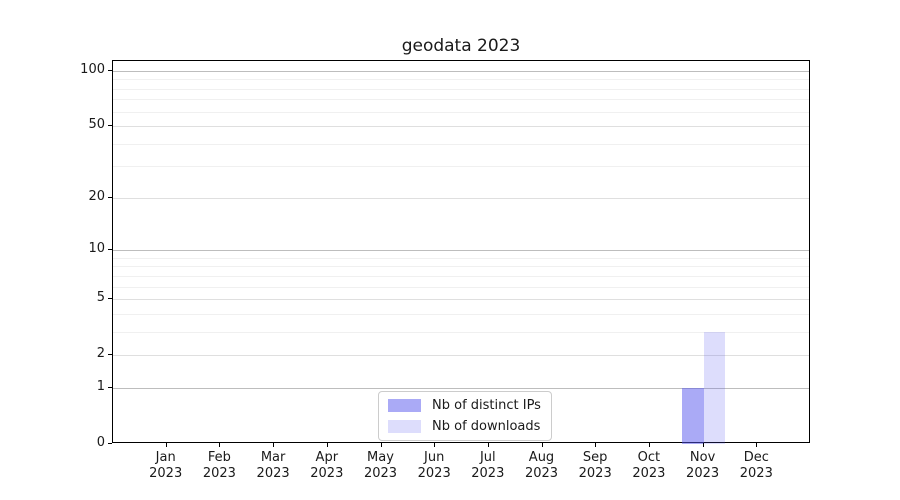  What do you see at coordinates (465, 416) in the screenshot?
I see `legend: Nb of distinct IPs Nb of downloads` at bounding box center [465, 416].